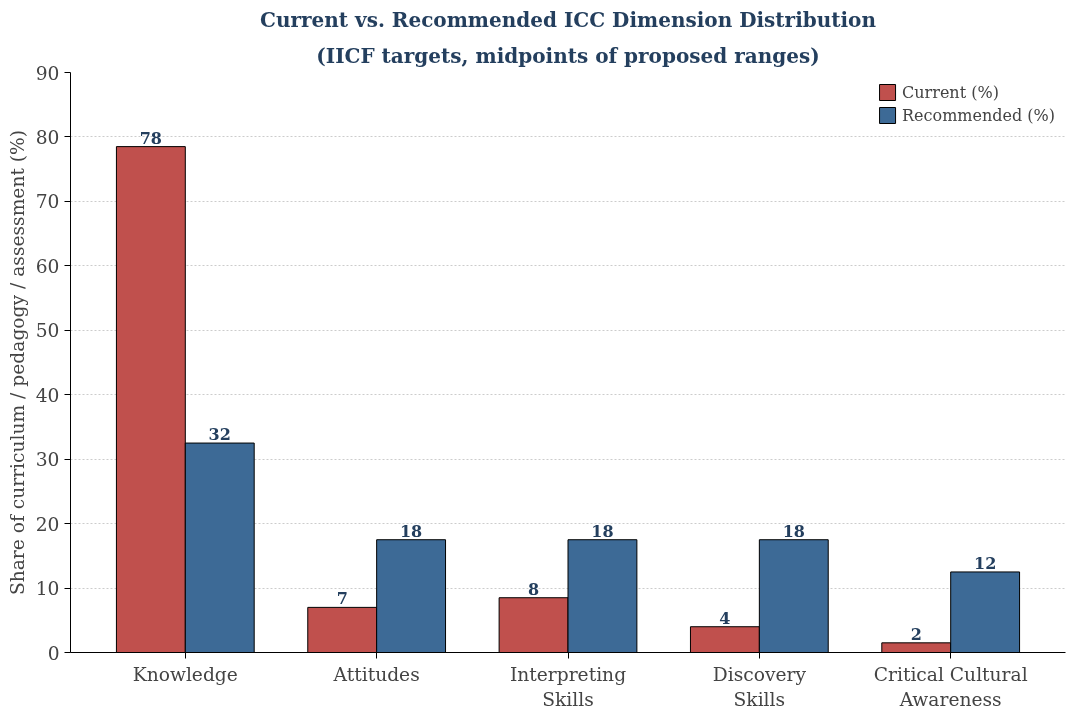 The image size is (1073, 717). Describe the element at coordinates (985, 563) in the screenshot. I see `data-label: 12` at that location.